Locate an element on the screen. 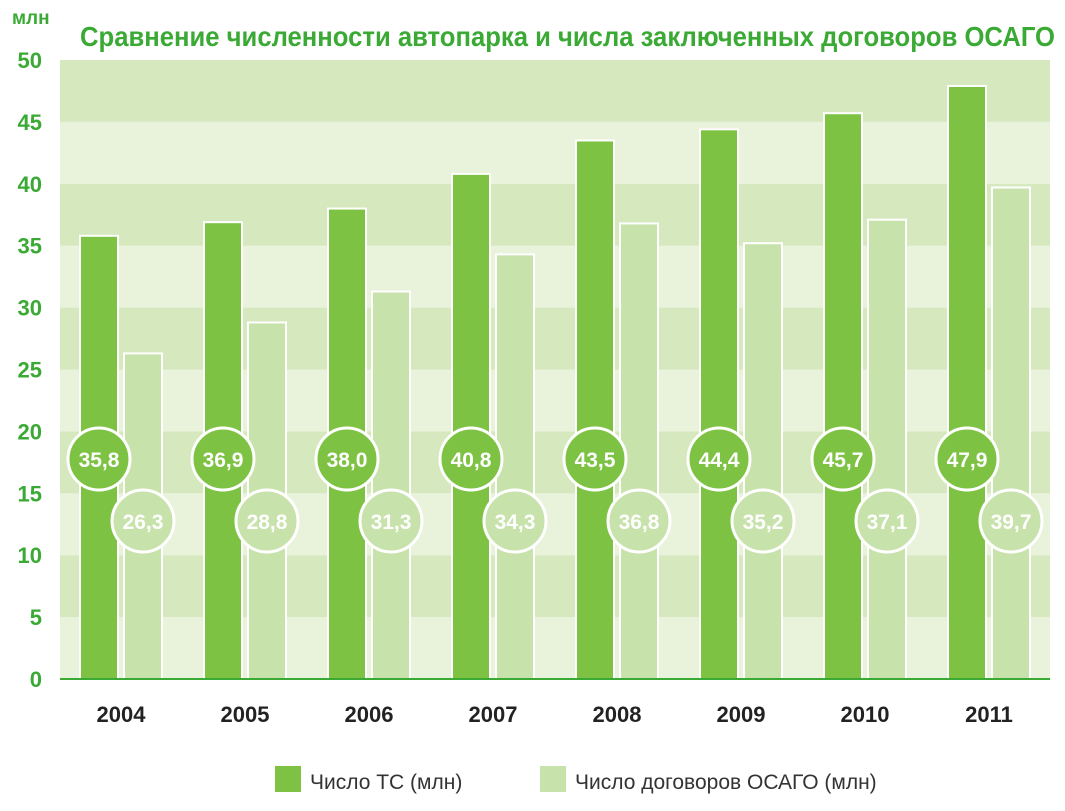 This screenshot has width=1065, height=811. value-label-series-2: 34,3 is located at coordinates (515, 522).